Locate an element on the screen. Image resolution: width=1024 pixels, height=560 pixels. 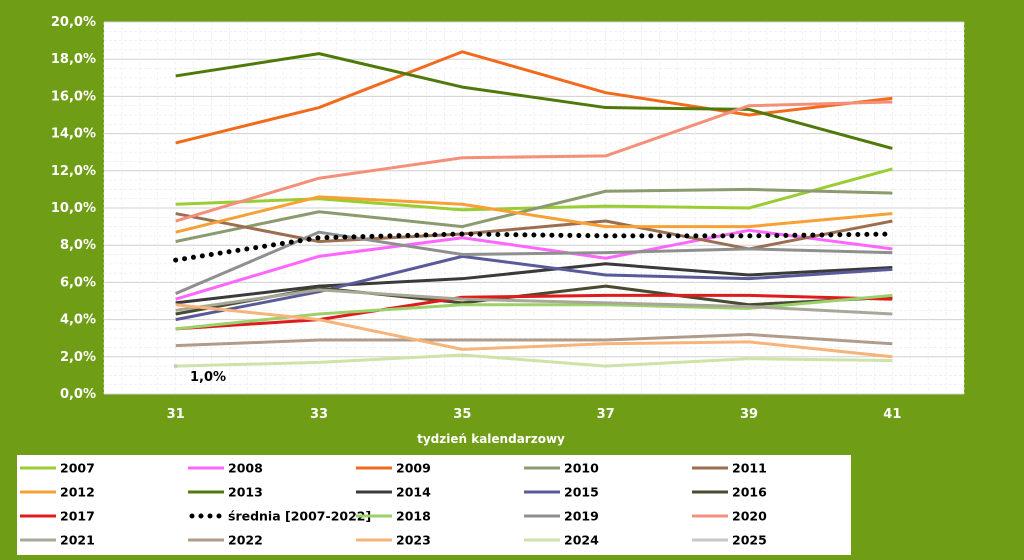
y-tick-label: 2,0% is located at coordinates (78, 357).